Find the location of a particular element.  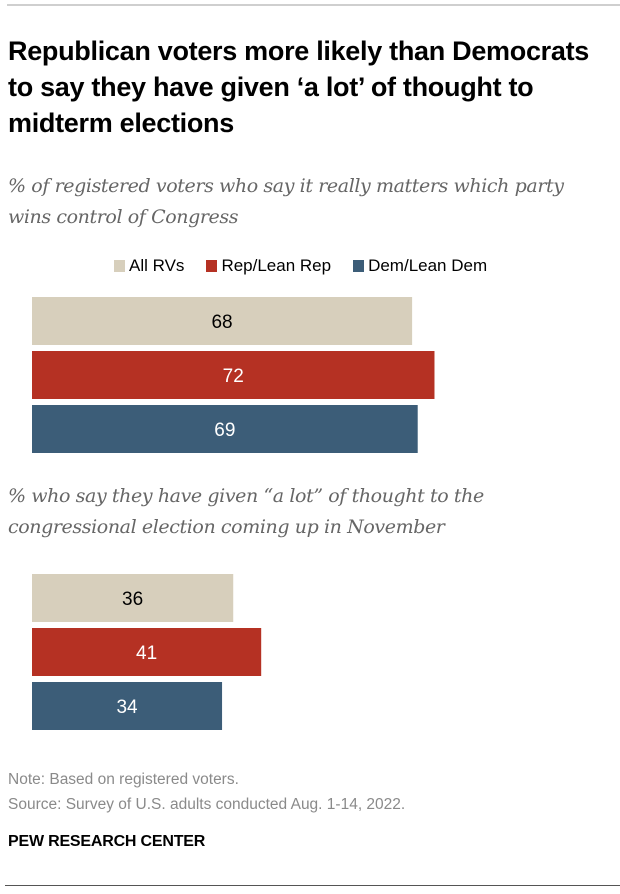

note-text: Note: Based on registered voters. is located at coordinates (123, 779).